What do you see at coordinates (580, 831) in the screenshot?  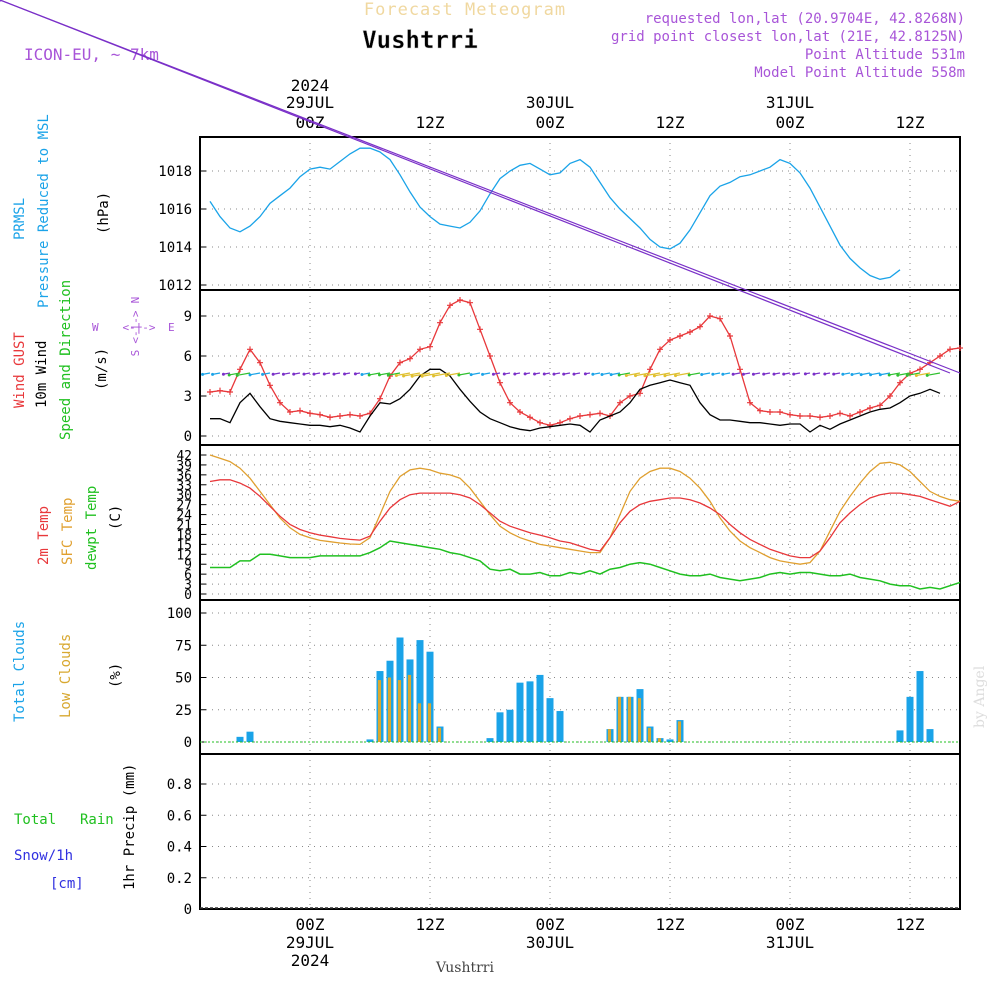 I see `panel-frame` at bounding box center [580, 831].